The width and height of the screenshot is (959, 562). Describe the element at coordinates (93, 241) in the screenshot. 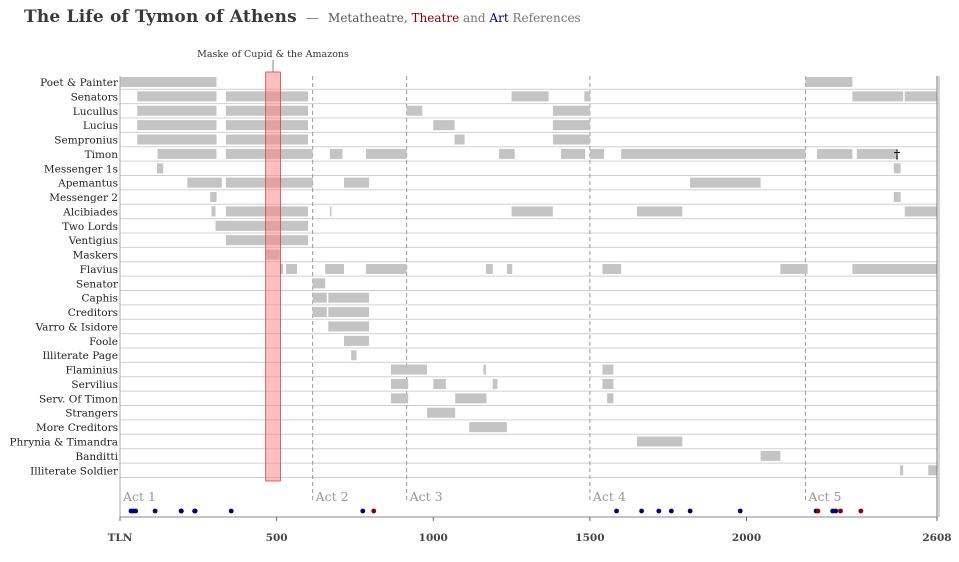

I see `character-label: Ventigius` at that location.